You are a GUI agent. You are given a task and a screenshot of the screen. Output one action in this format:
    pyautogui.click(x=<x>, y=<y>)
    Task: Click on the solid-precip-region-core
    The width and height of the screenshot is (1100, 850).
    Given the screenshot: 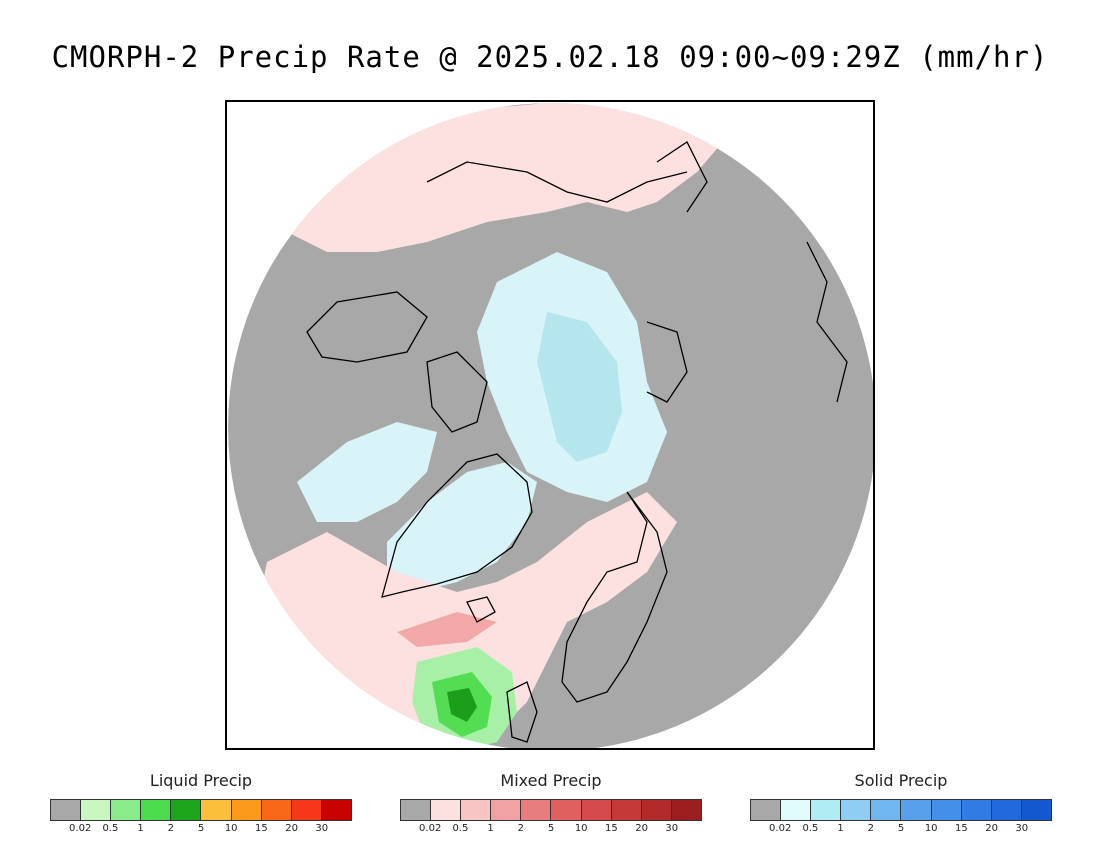 What is the action you would take?
    pyautogui.click(x=579, y=387)
    